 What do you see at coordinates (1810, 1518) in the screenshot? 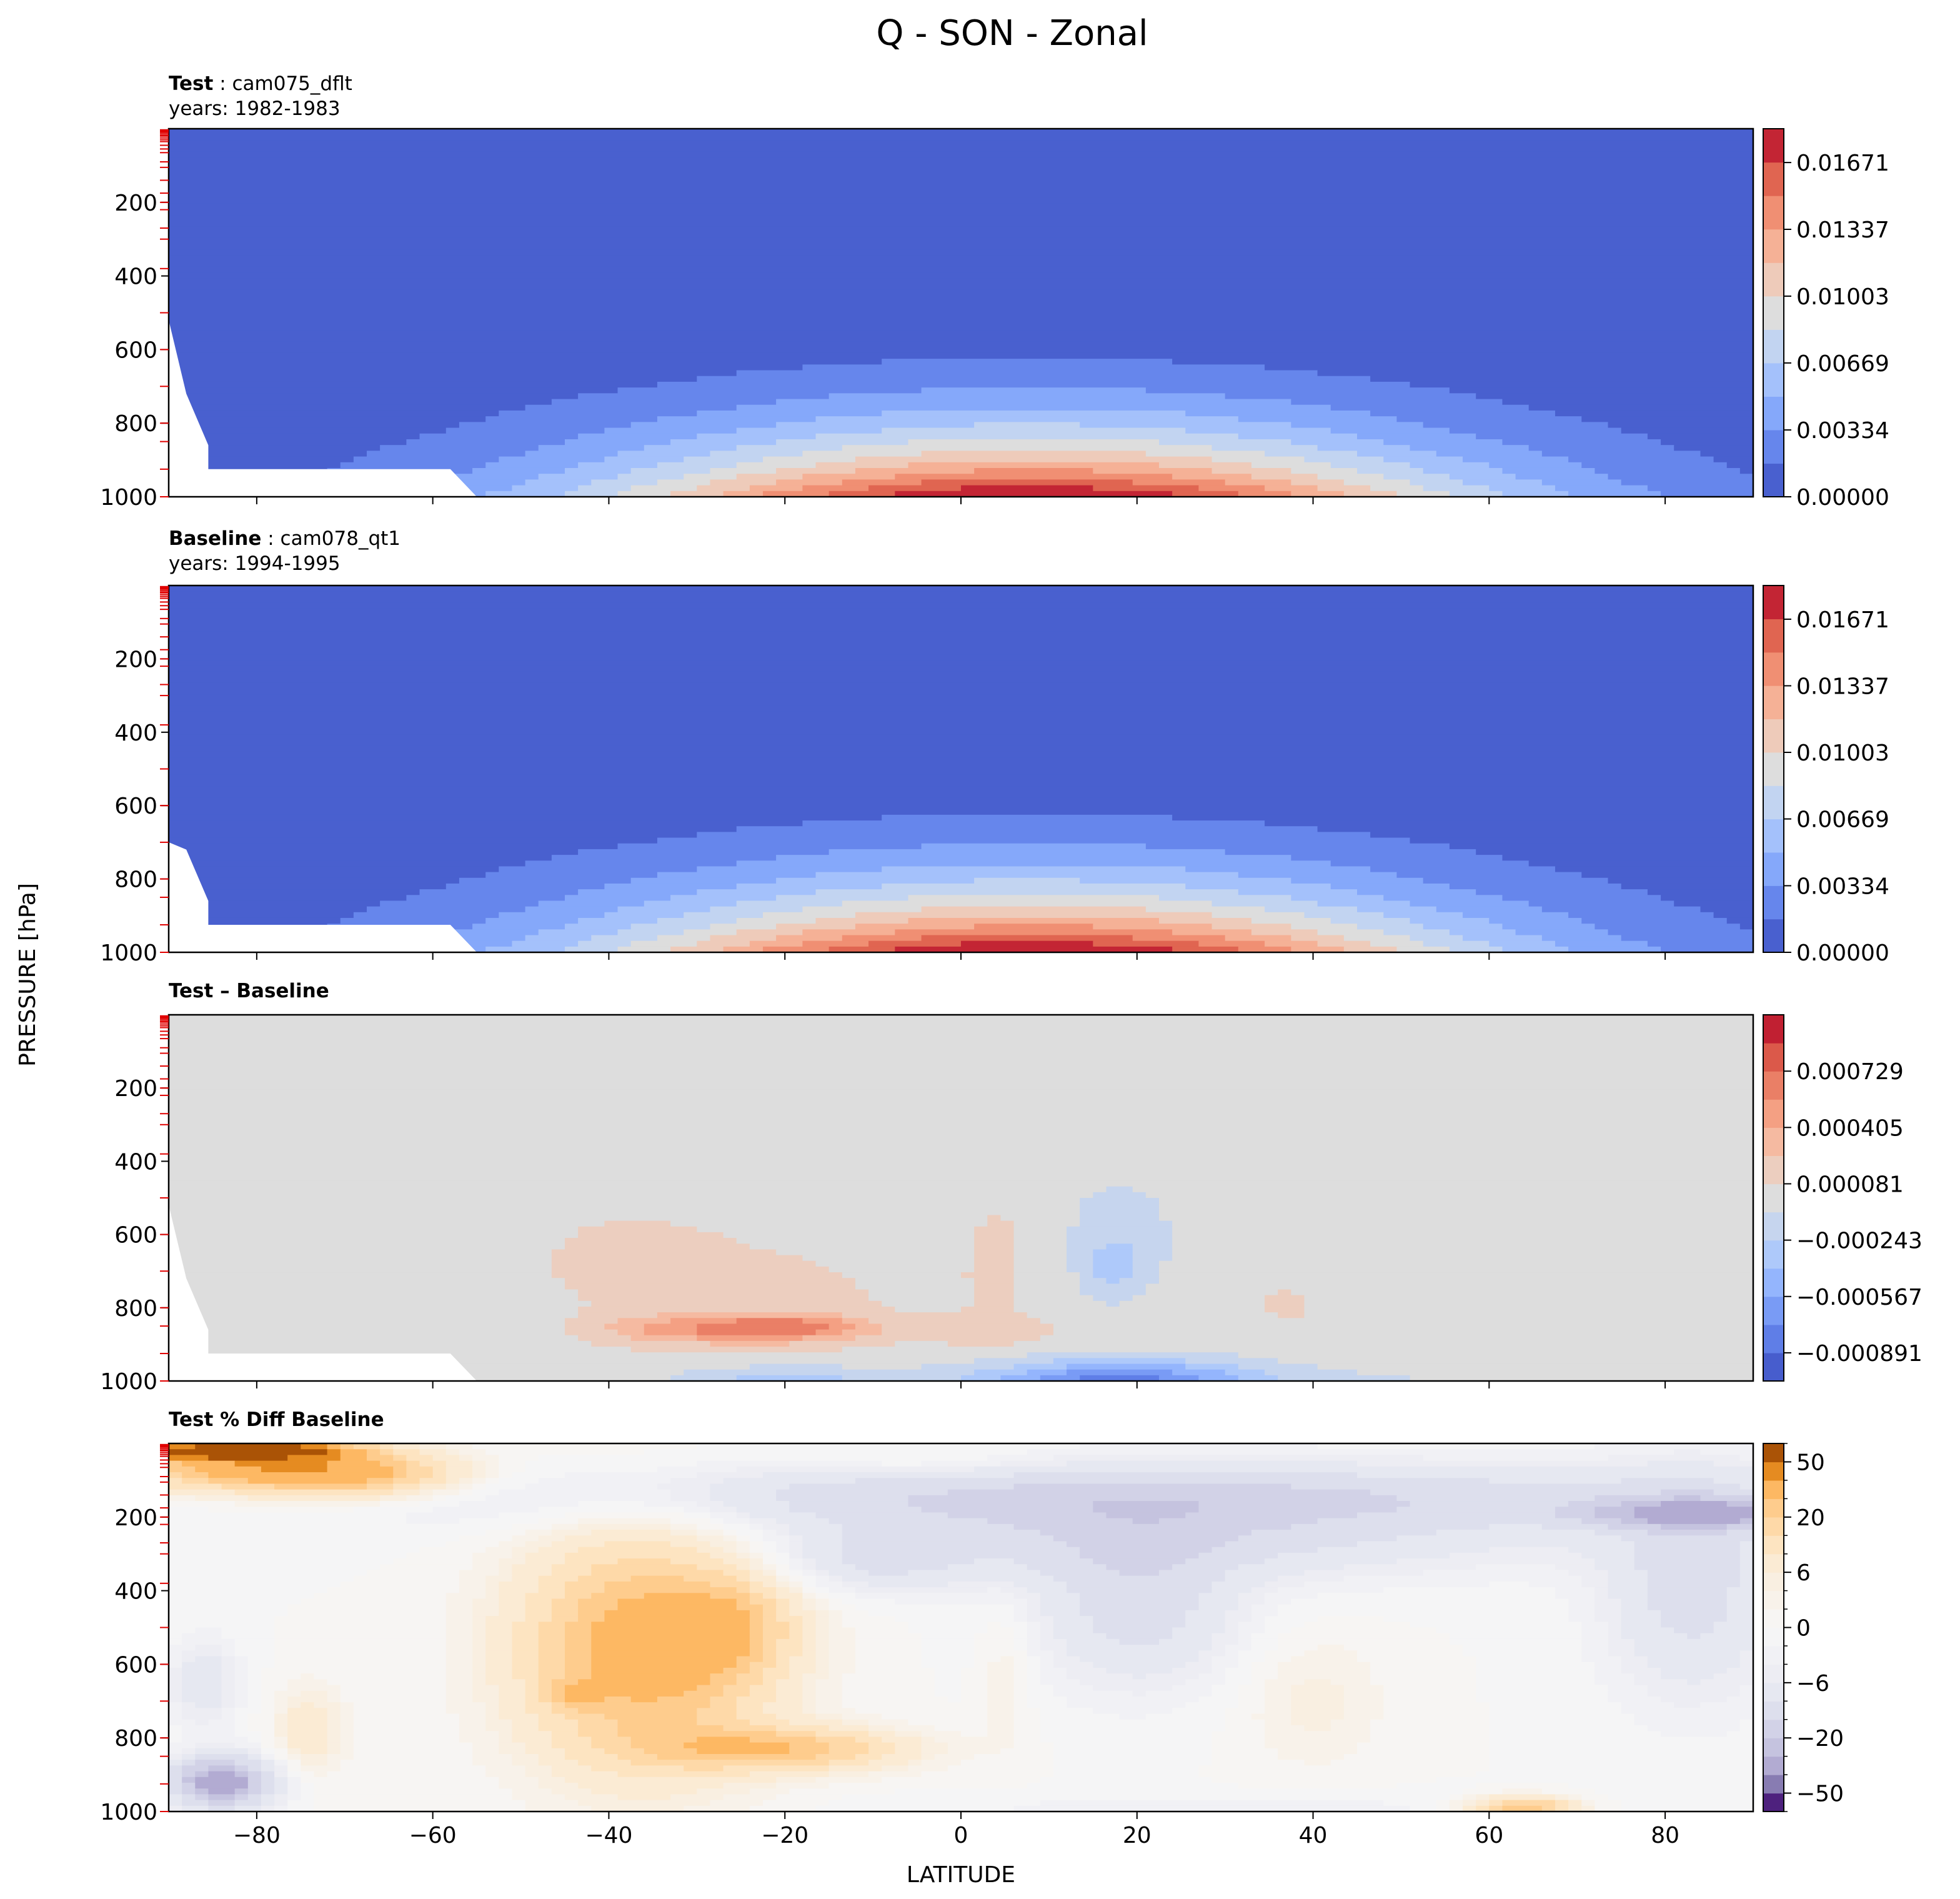
I see `colorbar-tick-label: 20` at bounding box center [1810, 1518].